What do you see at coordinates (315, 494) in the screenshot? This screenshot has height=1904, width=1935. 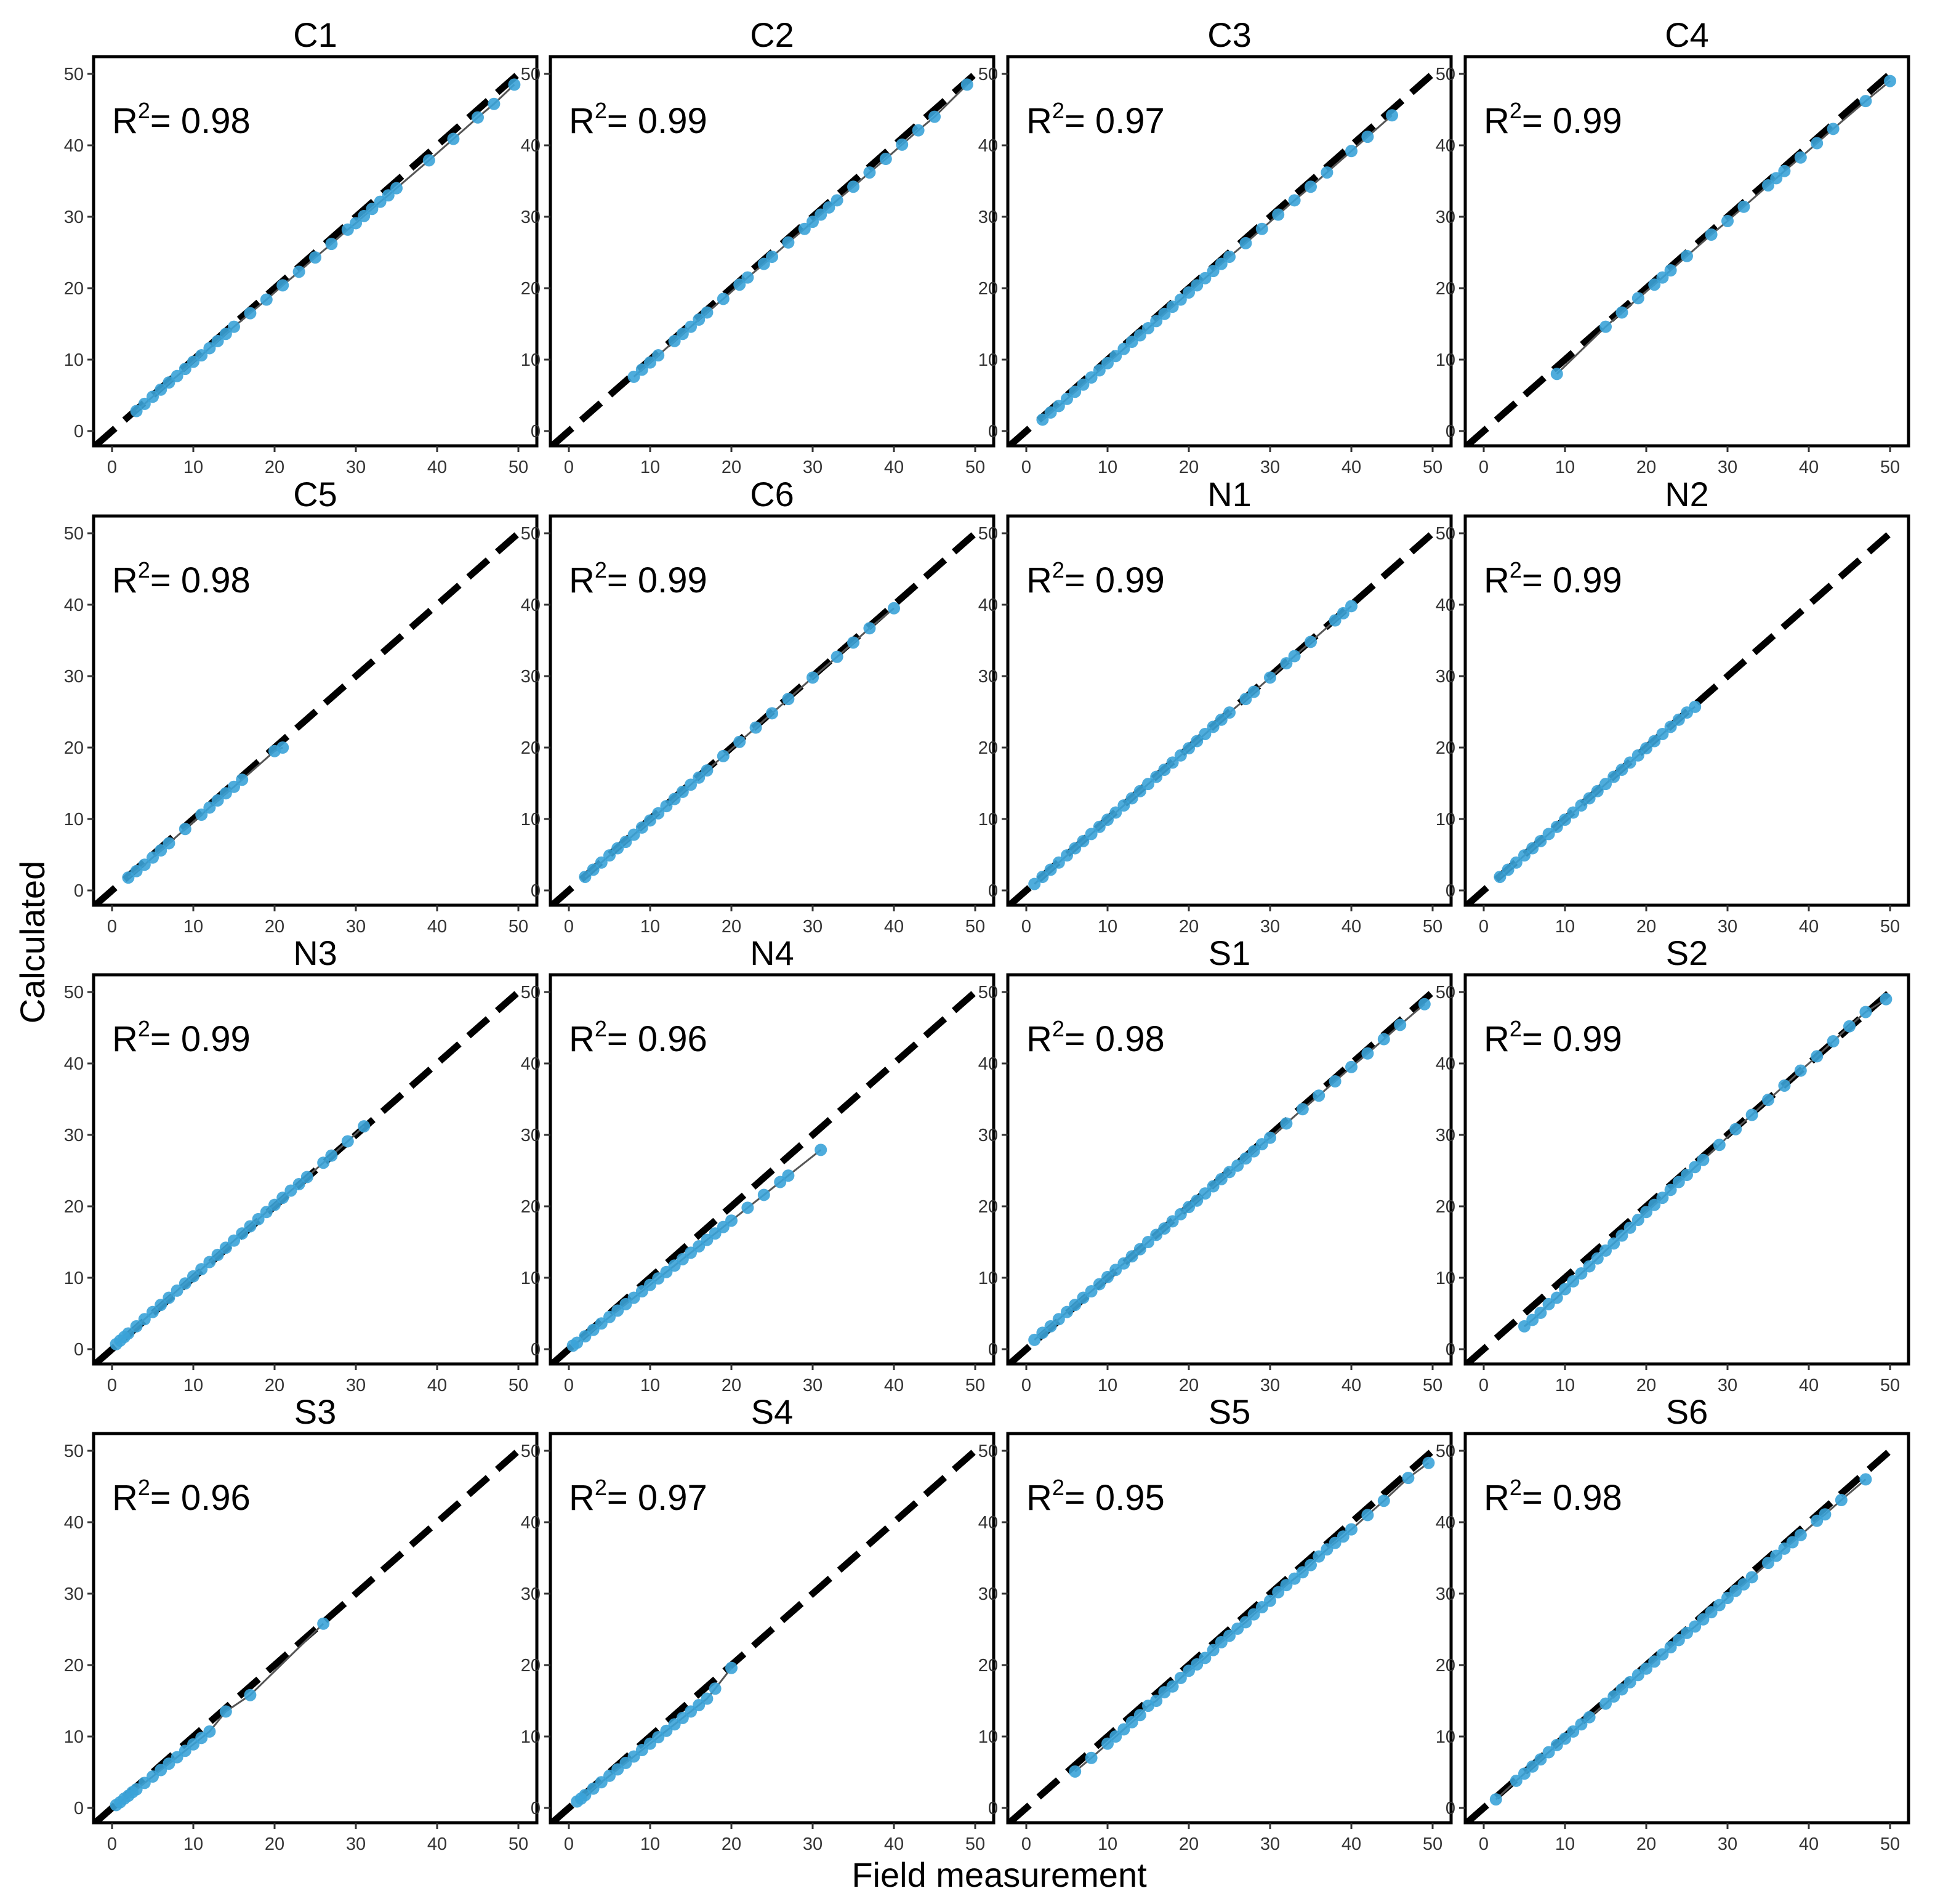 I see `panel-title: C5` at bounding box center [315, 494].